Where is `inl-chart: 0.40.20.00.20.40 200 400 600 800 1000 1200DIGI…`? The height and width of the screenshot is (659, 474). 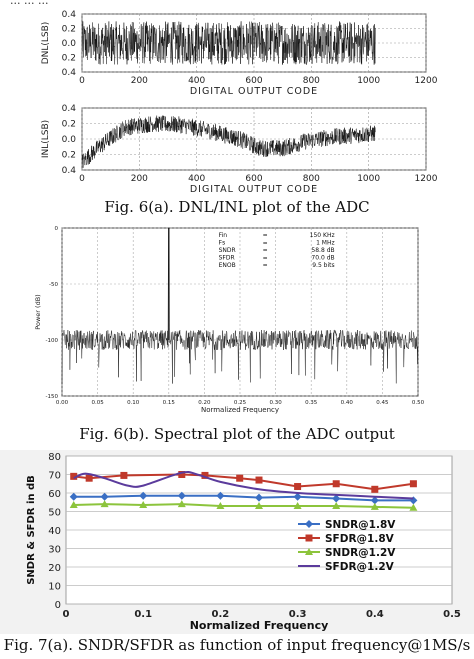
inl-chart: 0.40.20.00.20.40 200 400 600 800 1000 1200DIGI… is located at coordinates (239, 149).